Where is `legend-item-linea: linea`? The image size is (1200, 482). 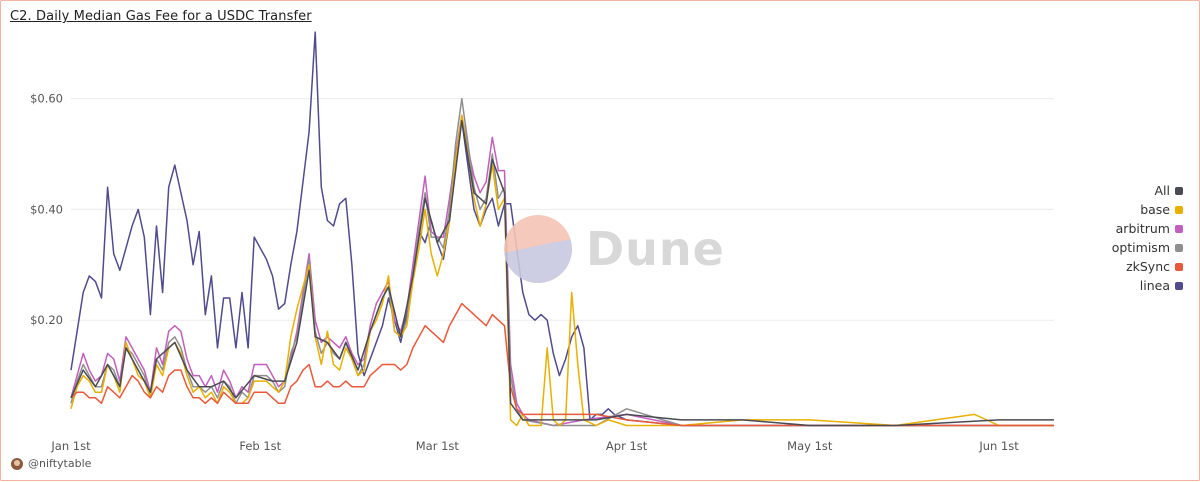
legend-item-linea: linea is located at coordinates (1147, 285).